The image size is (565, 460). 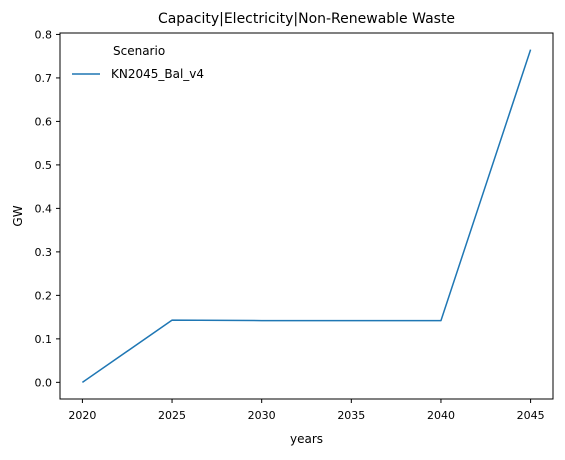 What do you see at coordinates (262, 415) in the screenshot?
I see `x-tick-label: 2030` at bounding box center [262, 415].